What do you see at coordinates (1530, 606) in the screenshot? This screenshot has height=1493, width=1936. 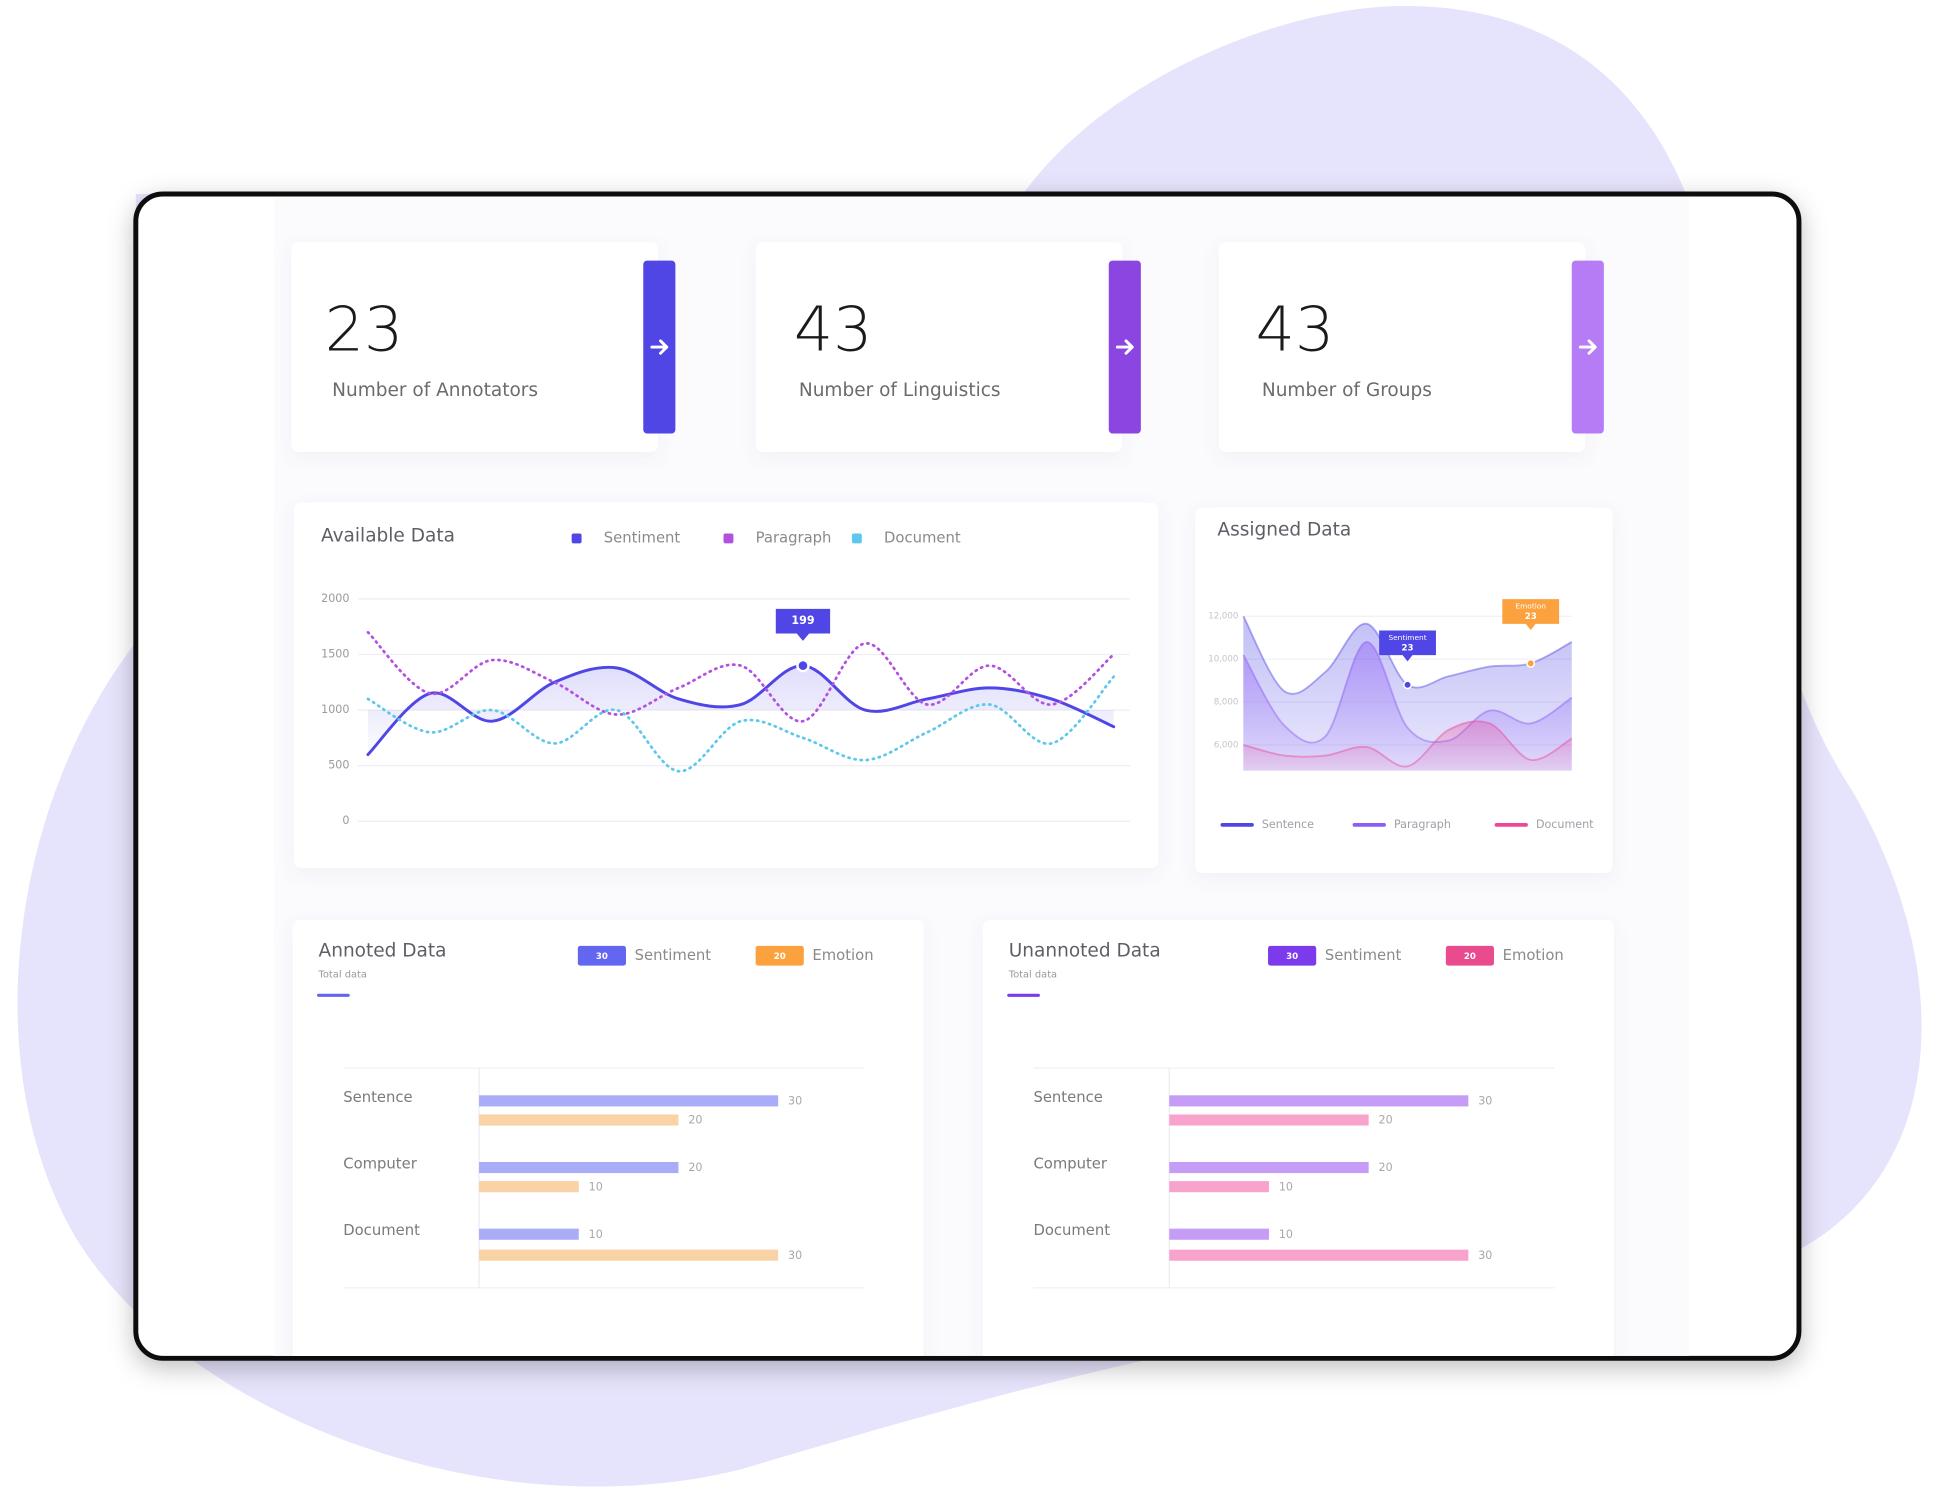 I see `tooltip-name: Emotion` at bounding box center [1530, 606].